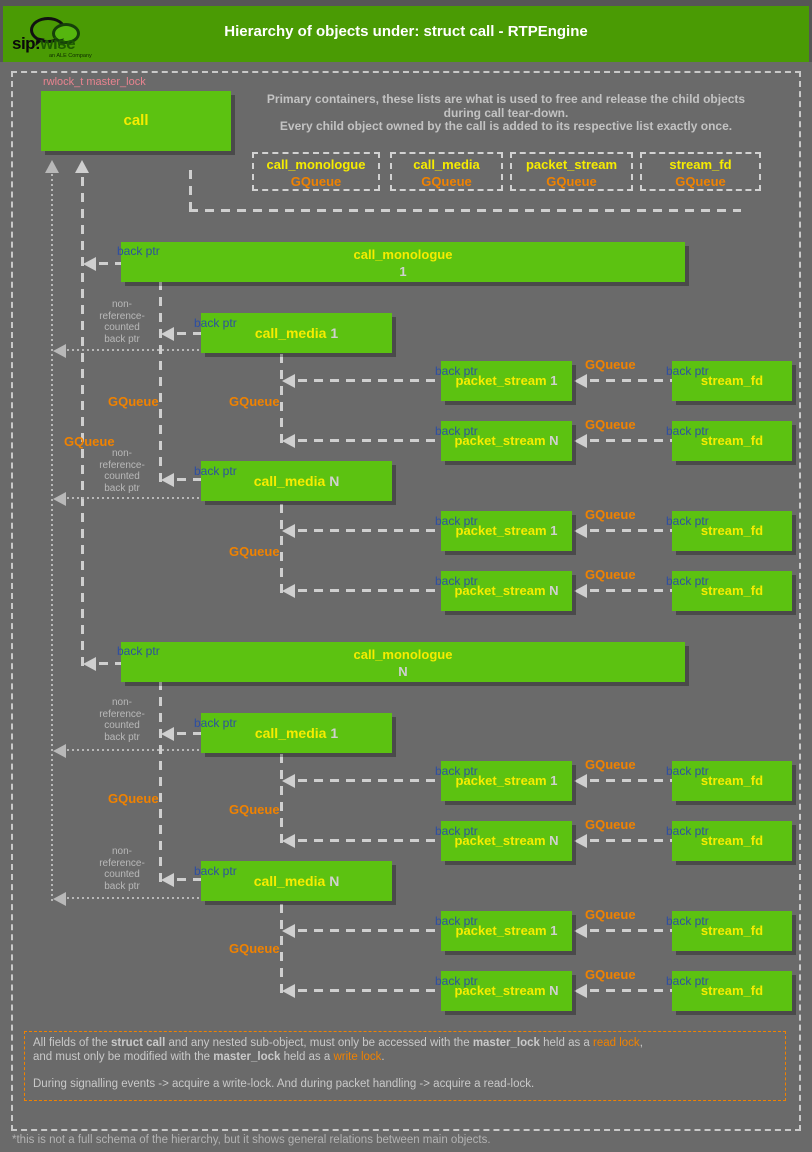  Describe the element at coordinates (247, 1056) in the screenshot. I see `note-text: master_lock` at that location.